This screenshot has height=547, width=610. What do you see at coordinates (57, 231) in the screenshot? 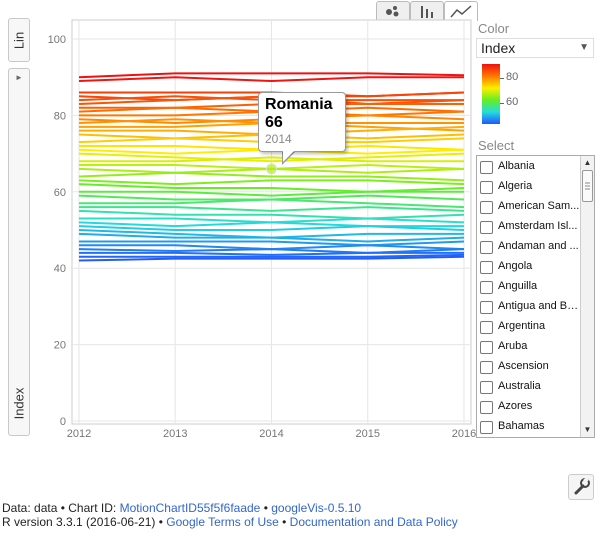
I see `y-tick-labels: 0 20 40 60 80 100` at bounding box center [57, 231].